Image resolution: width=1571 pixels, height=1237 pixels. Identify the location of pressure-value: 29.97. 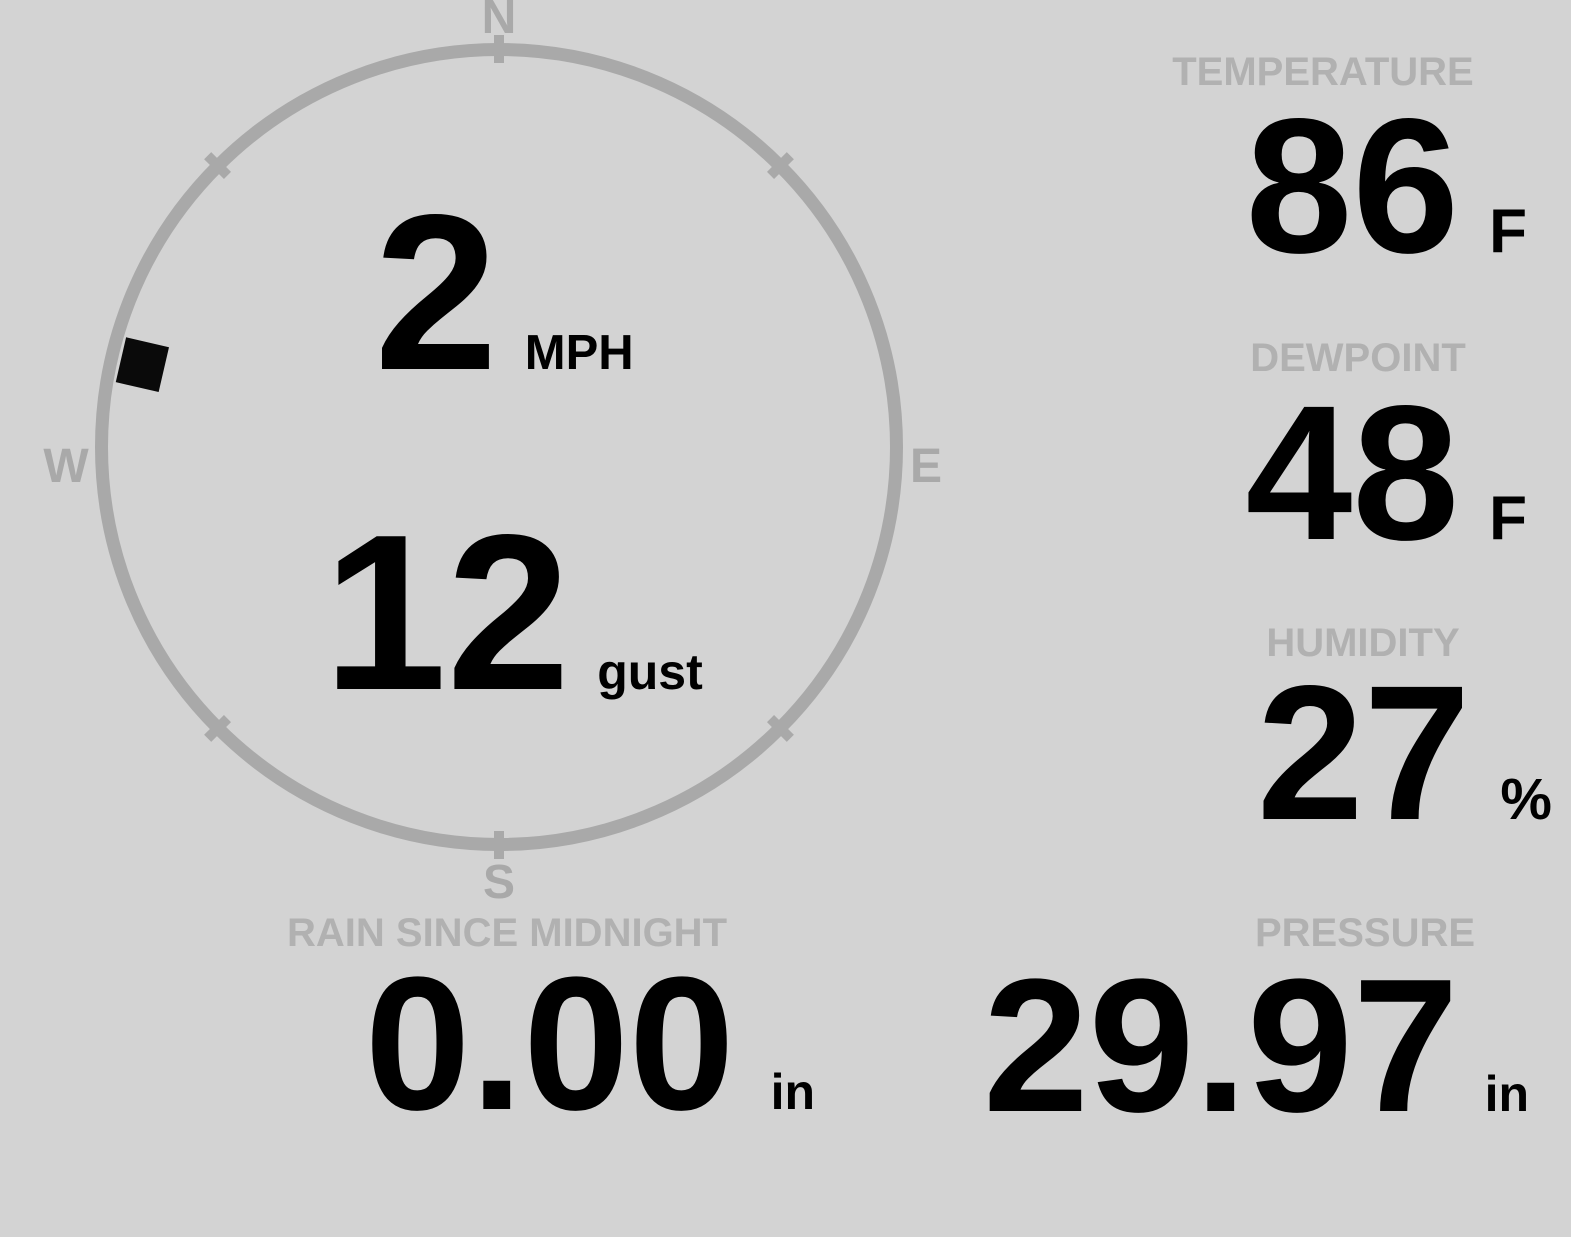
(1221, 1046).